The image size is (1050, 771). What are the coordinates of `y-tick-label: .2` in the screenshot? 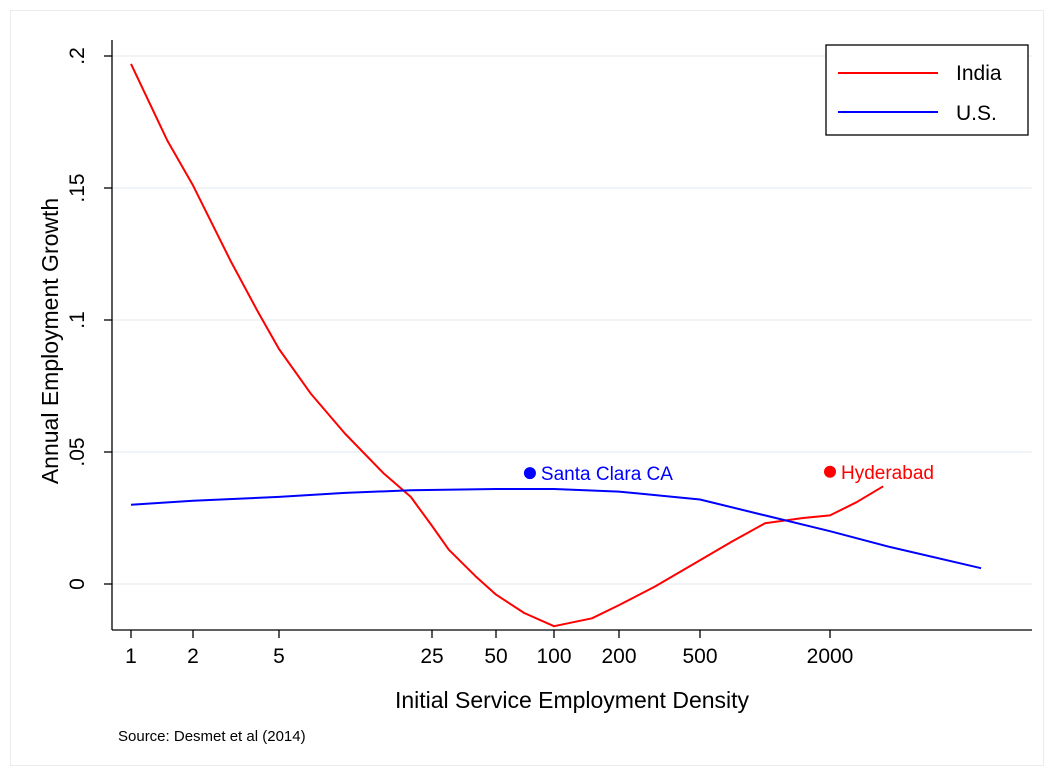 It's located at (77, 56).